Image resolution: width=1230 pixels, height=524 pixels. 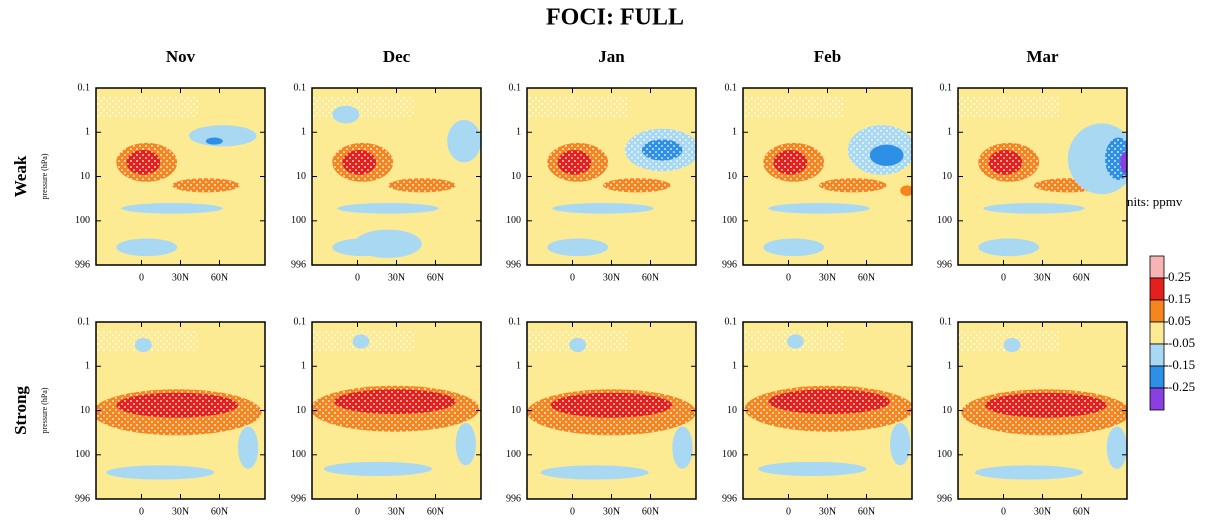 I want to click on colorbar-label: 0.25, so click(x=1179, y=276).